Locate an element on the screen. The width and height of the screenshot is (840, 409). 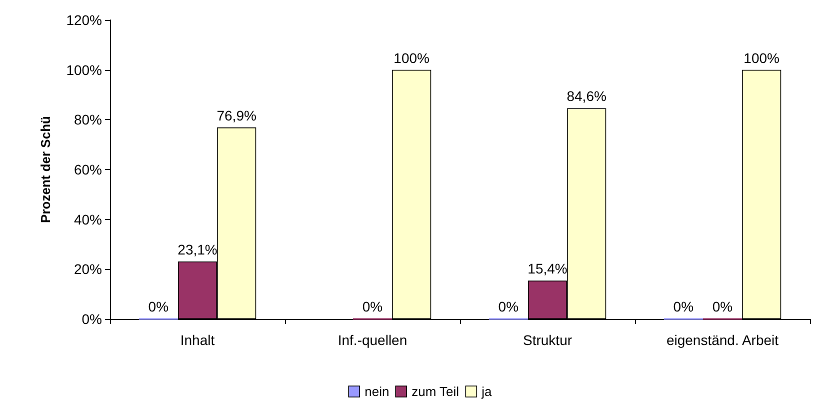
y-tick-label: 40% is located at coordinates (88, 219).